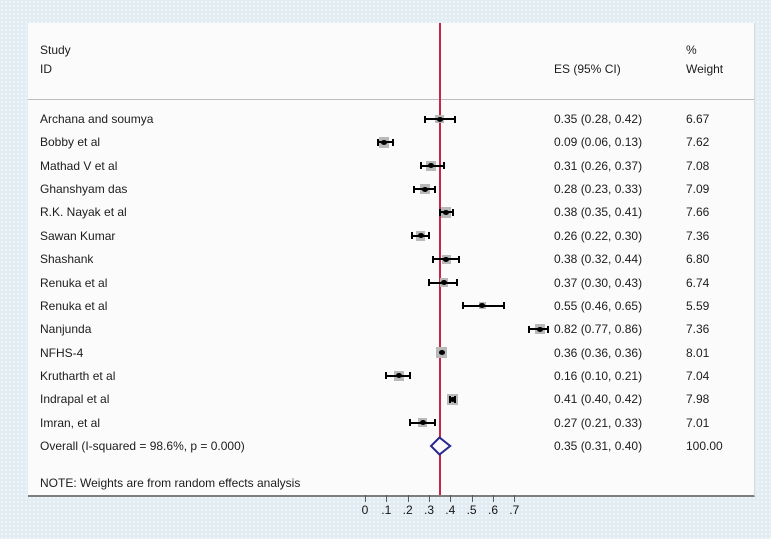 The width and height of the screenshot is (771, 539). What do you see at coordinates (78, 235) in the screenshot?
I see `study-label: Sawan Kumar` at bounding box center [78, 235].